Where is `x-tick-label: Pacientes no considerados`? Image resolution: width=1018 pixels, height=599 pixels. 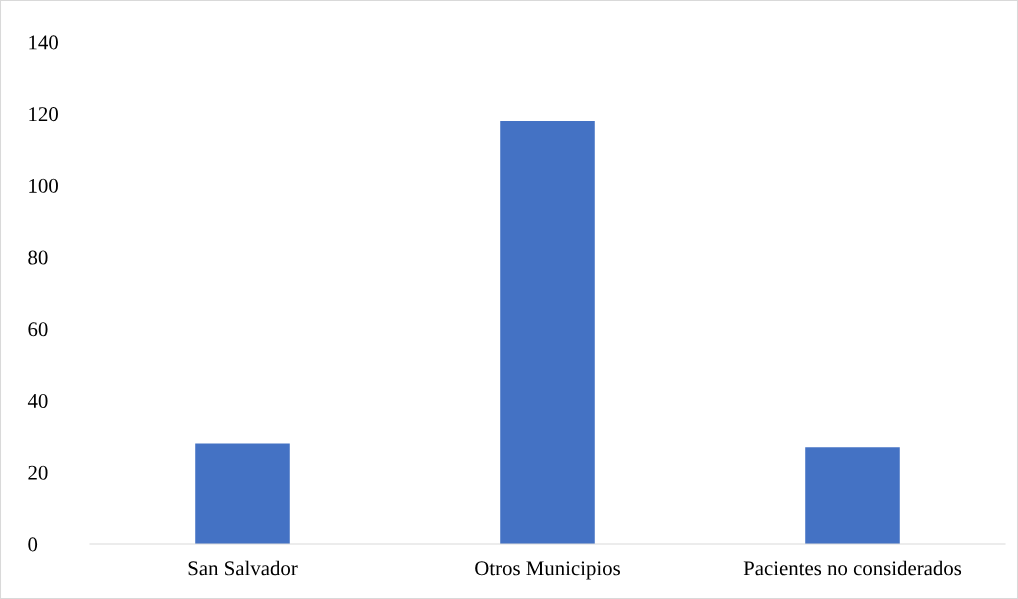
x-tick-label: Pacientes no considerados is located at coordinates (852, 568).